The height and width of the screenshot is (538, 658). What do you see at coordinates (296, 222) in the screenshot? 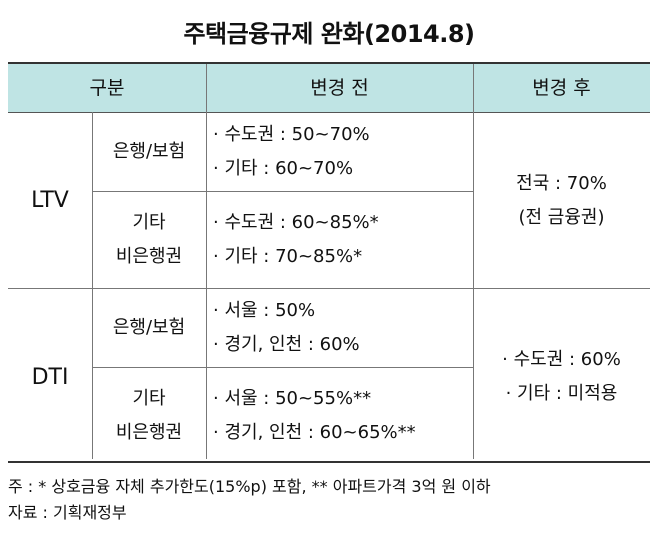
I see `list-item: · 수도권 : 60~85%*` at bounding box center [296, 222].